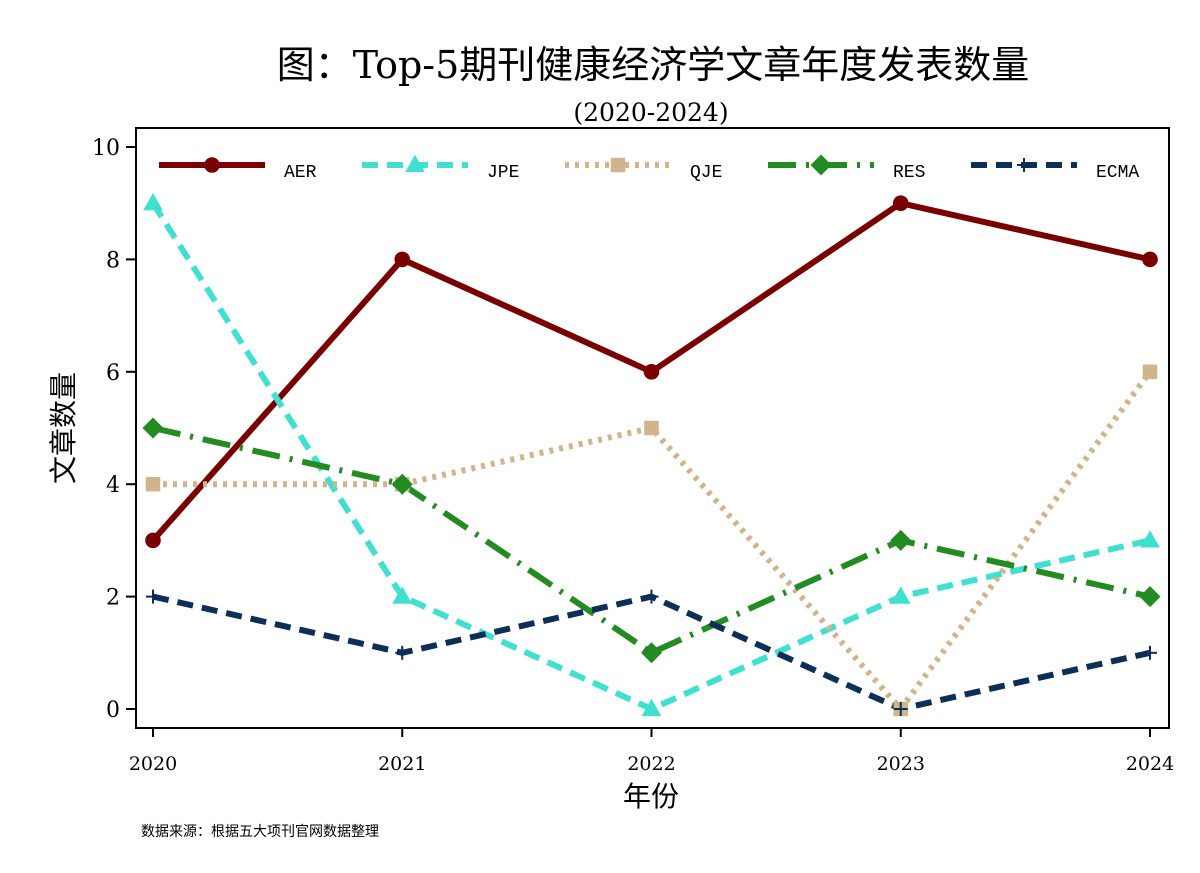 The height and width of the screenshot is (873, 1200). I want to click on legend-label-res: RES, so click(909, 173).